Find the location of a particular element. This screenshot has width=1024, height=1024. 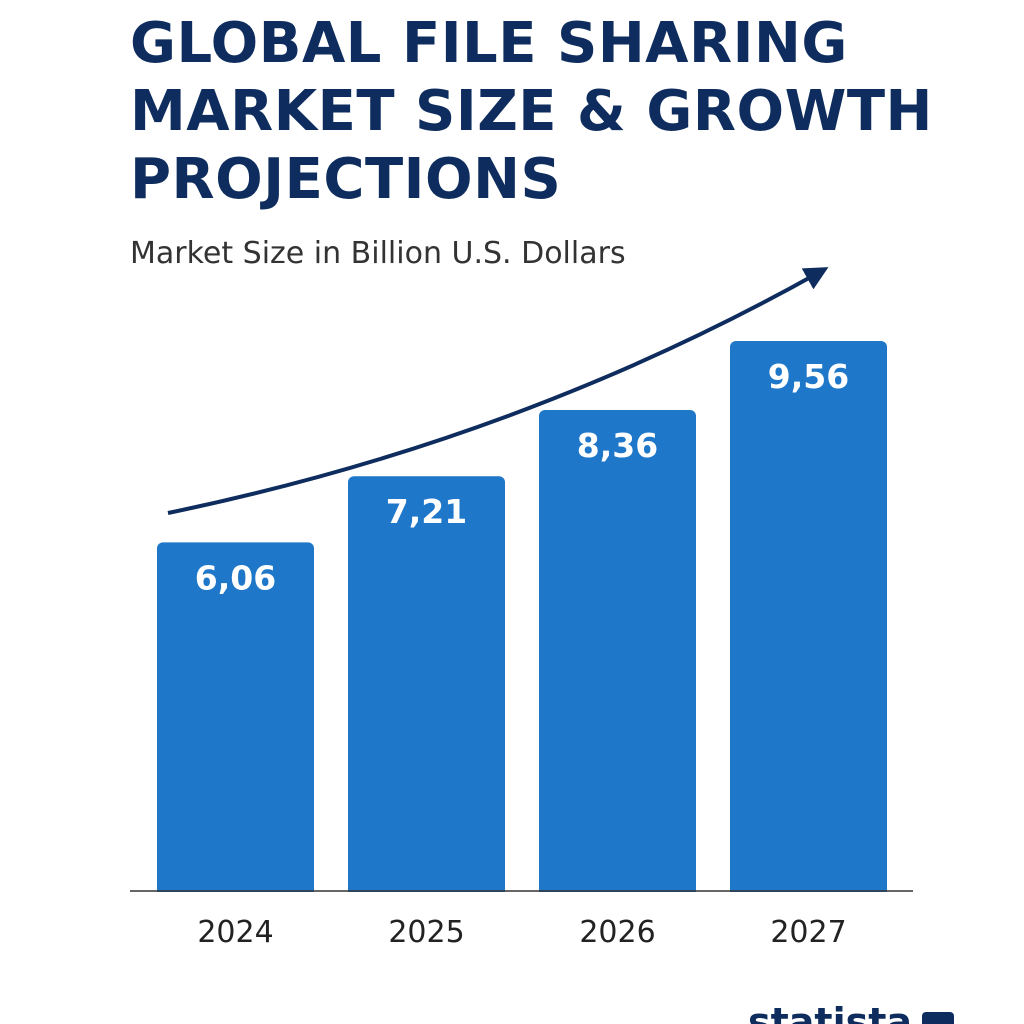

bar-2025 is located at coordinates (426, 687).